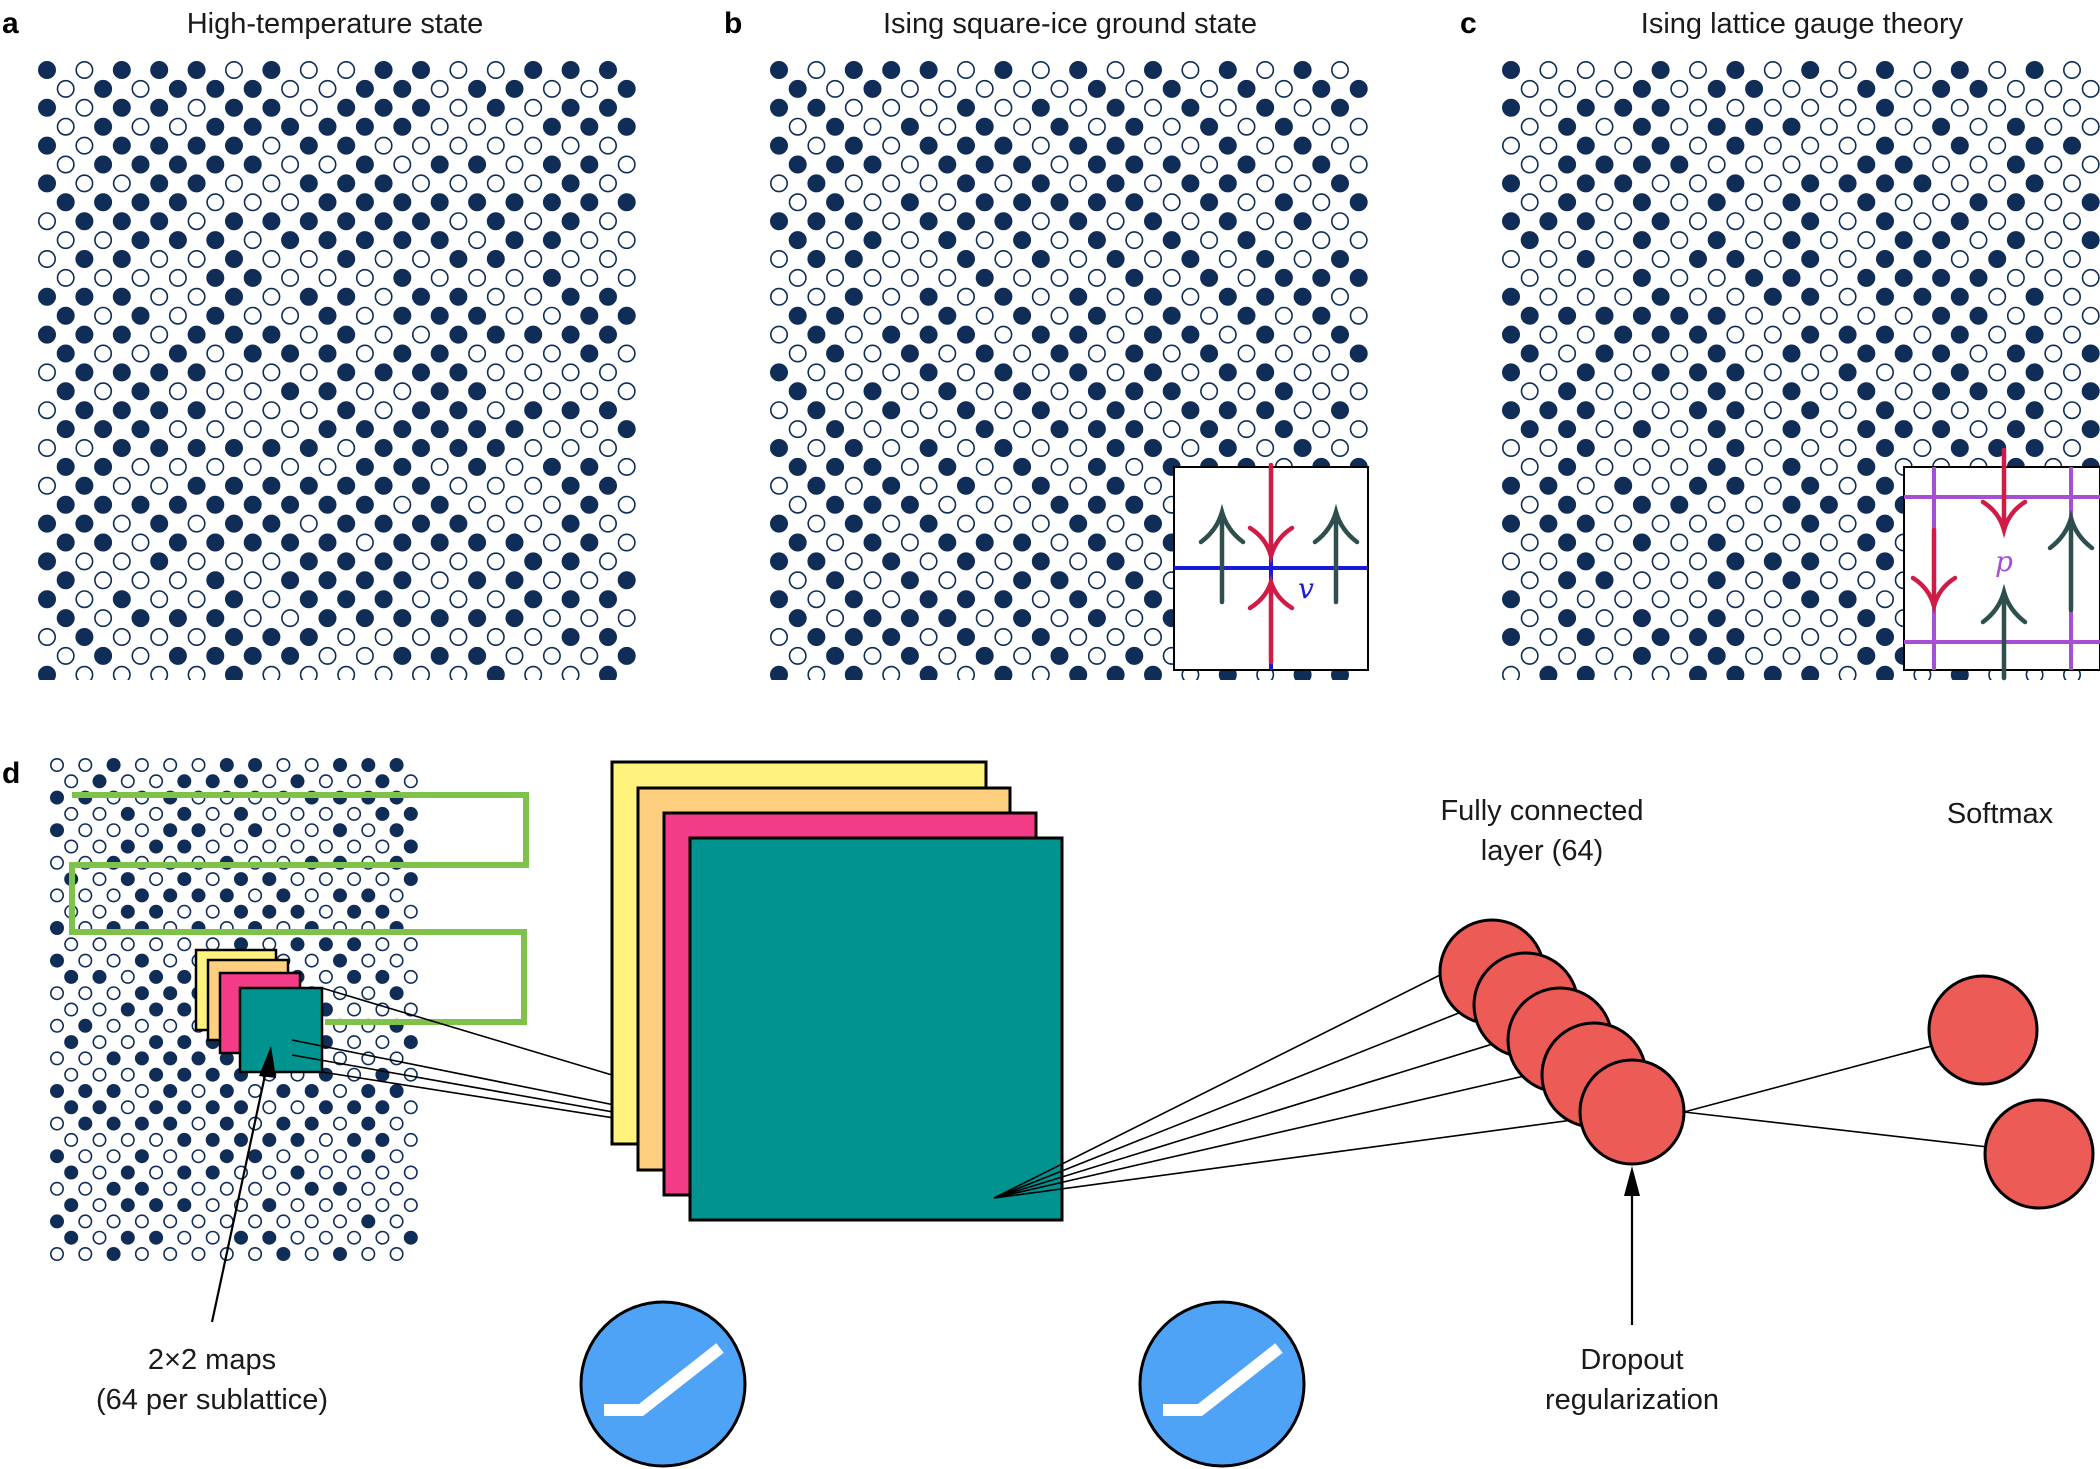 The width and height of the screenshot is (2100, 1469). Describe the element at coordinates (2001, 564) in the screenshot. I see `plaquette-inset: p` at that location.